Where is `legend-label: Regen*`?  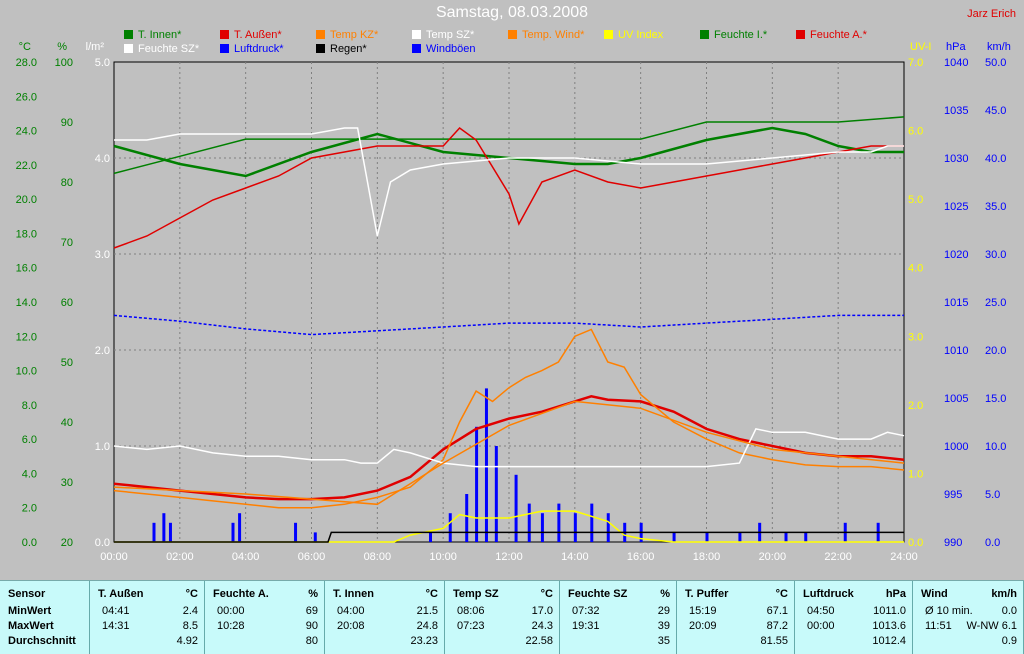 legend-label: Regen* is located at coordinates (348, 49).